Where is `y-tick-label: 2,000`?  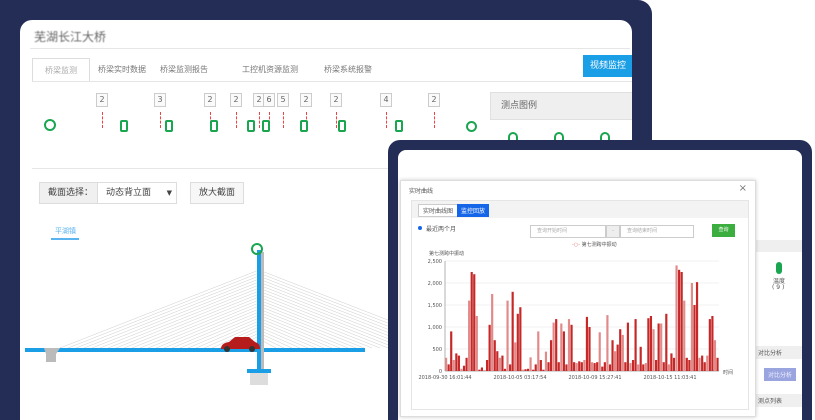
y-tick-label: 2,000 is located at coordinates (435, 284).